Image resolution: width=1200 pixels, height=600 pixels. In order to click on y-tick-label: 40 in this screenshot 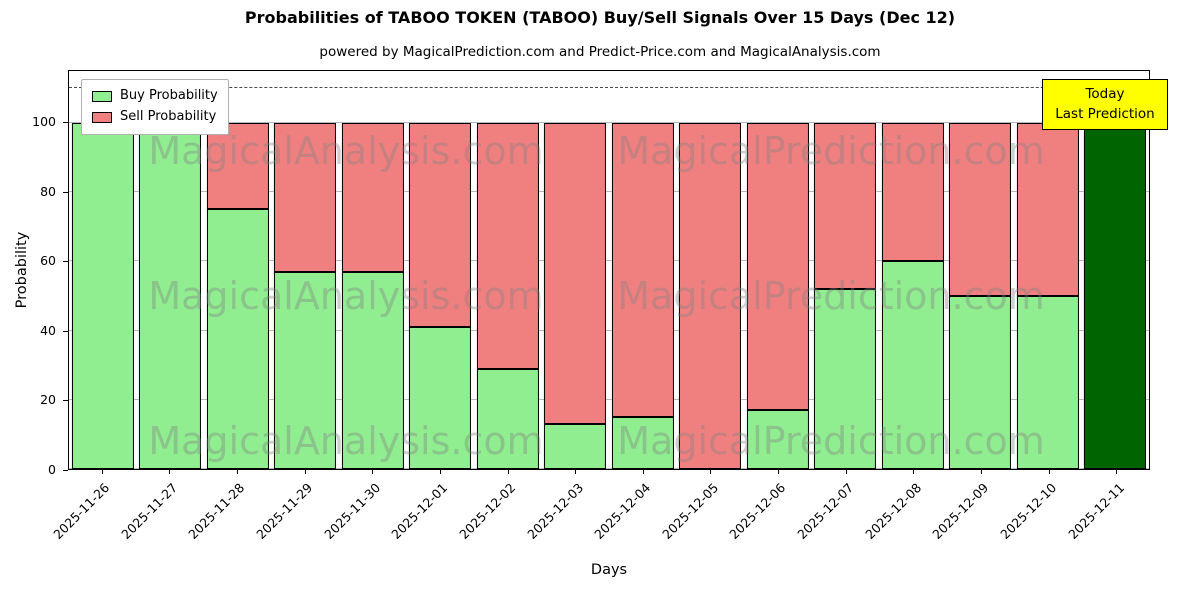, I will do `click(48, 330)`.